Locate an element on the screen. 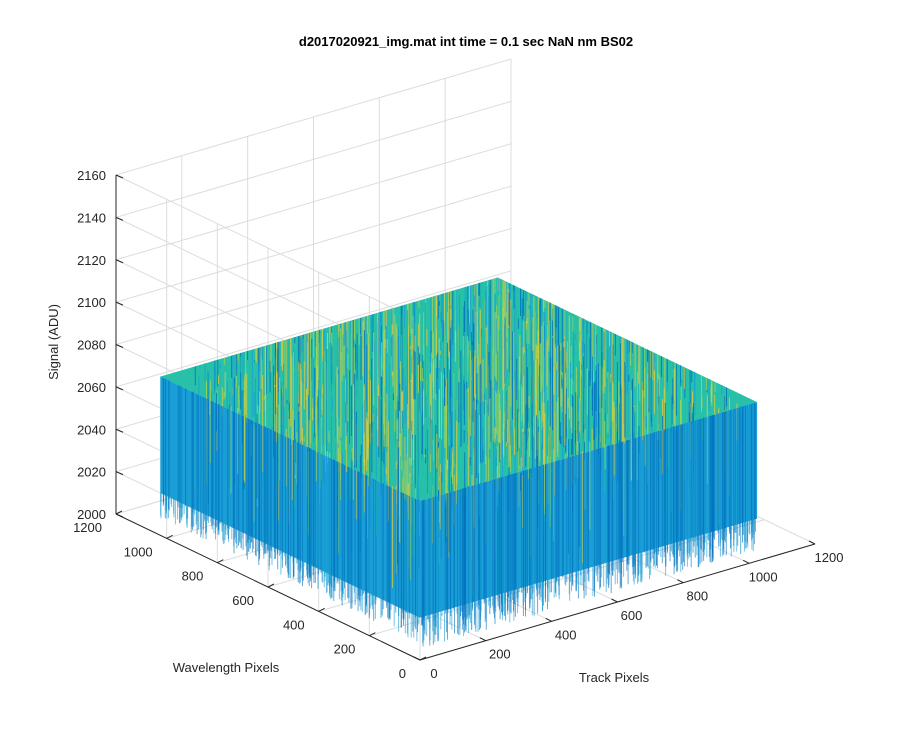  y-tick-label: 1200 is located at coordinates (87, 527).